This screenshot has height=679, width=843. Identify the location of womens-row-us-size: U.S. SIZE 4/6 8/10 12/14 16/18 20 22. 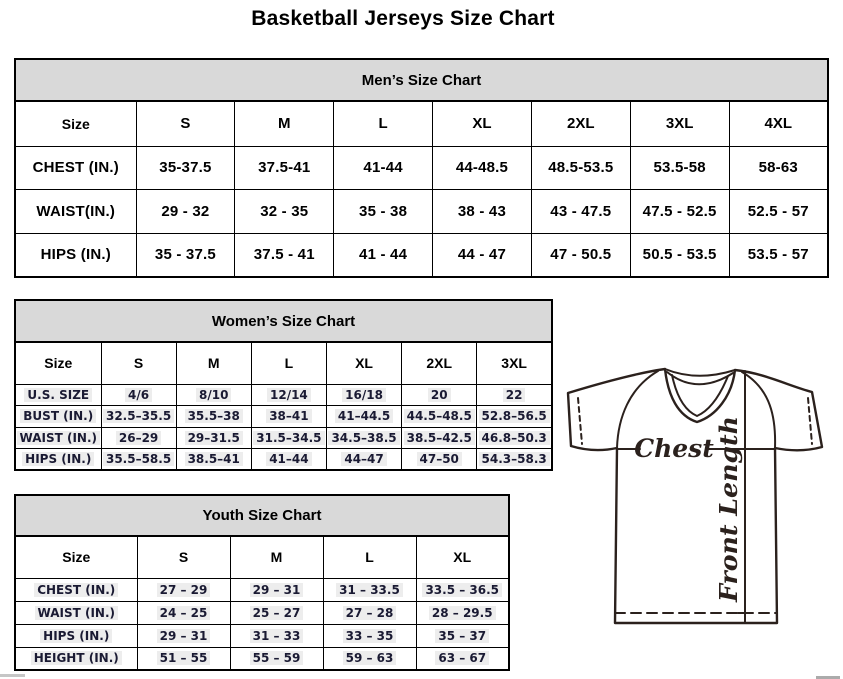
(283, 394).